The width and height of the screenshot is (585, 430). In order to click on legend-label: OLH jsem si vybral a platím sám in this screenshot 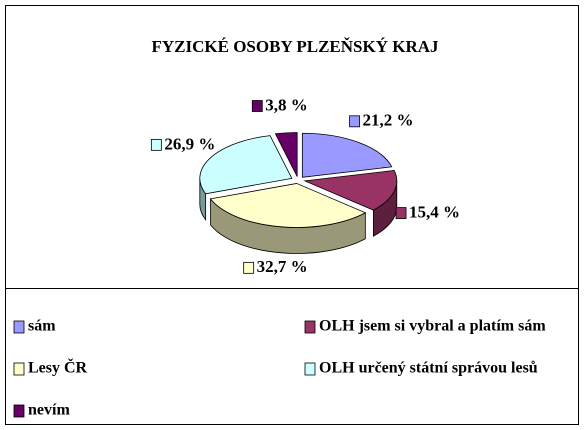, I will do `click(432, 326)`.